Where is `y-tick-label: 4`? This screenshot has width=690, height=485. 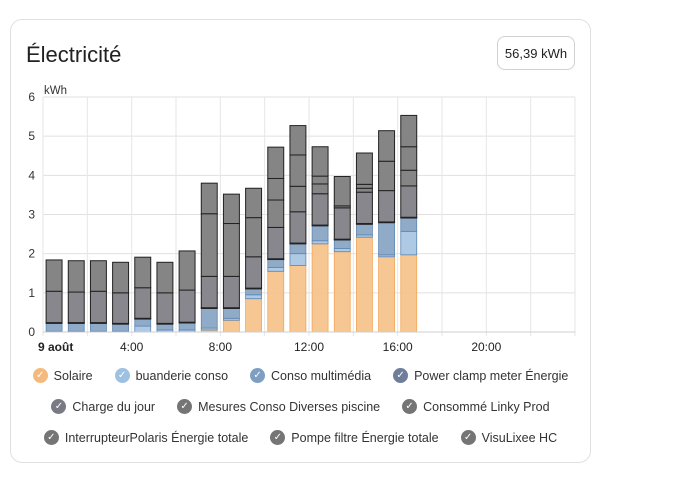
y-tick-label: 4 is located at coordinates (31, 175).